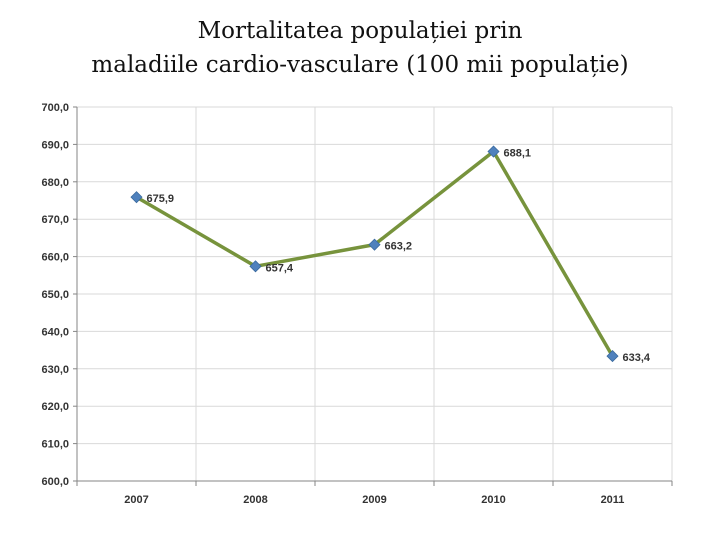  I want to click on y-tick-label: 680,0, so click(55, 183).